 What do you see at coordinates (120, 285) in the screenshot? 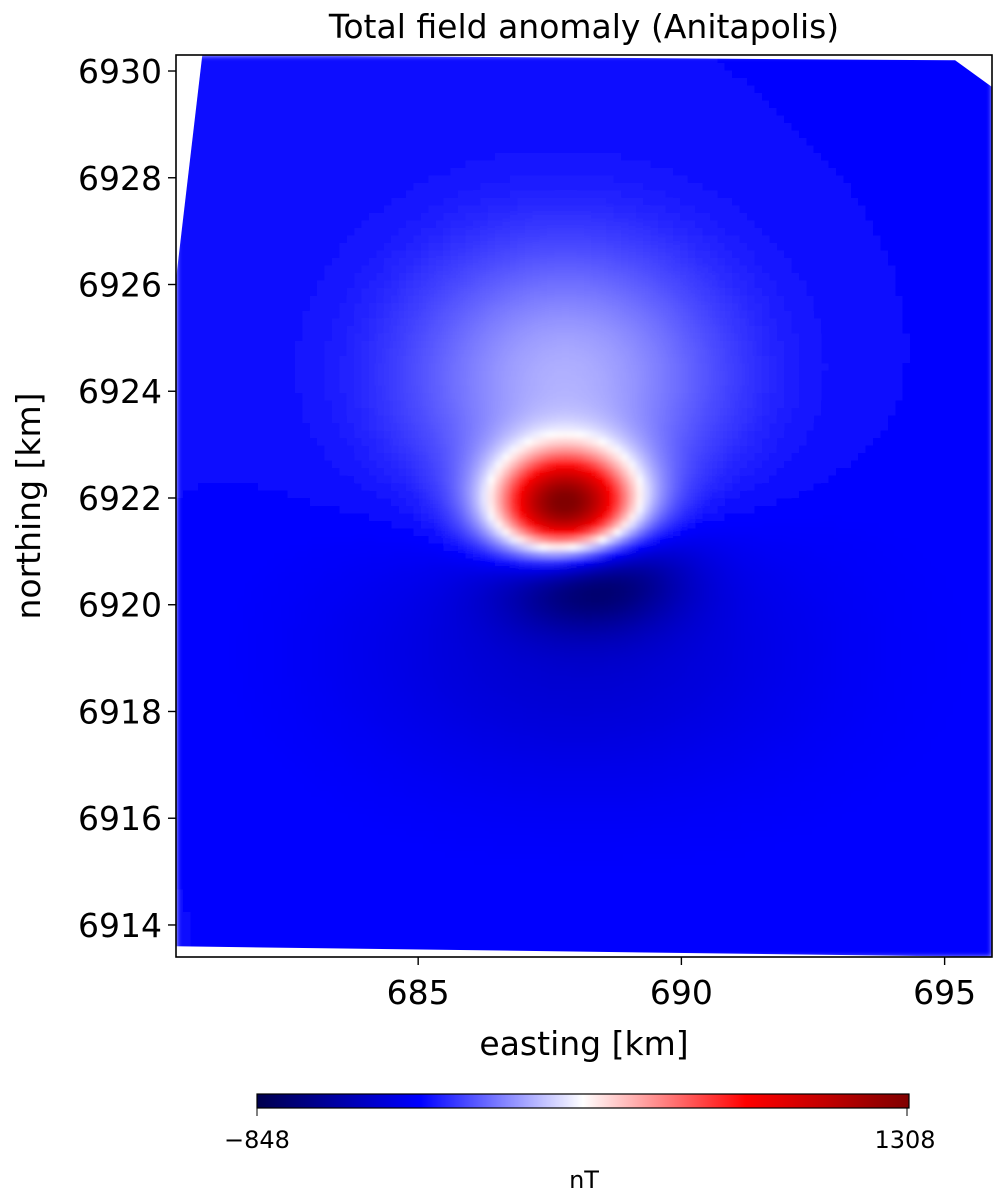
I see `y-tick-label: 6926` at bounding box center [120, 285].